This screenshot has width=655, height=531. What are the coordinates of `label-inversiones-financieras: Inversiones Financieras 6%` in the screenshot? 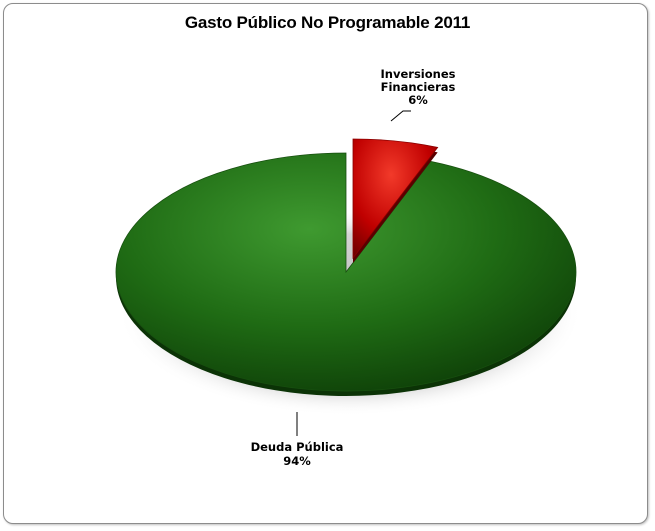 It's located at (418, 87).